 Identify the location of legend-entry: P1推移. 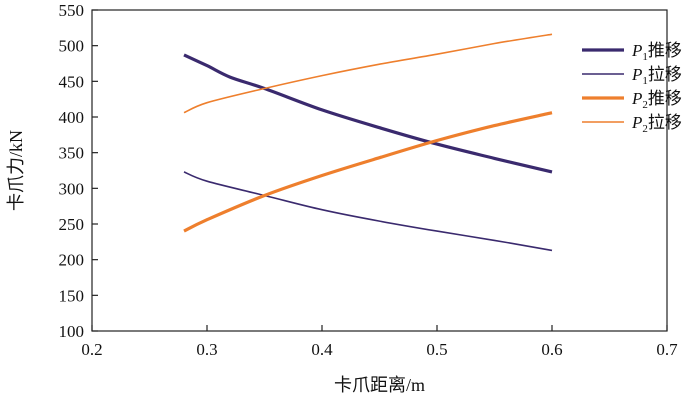
(656, 52).